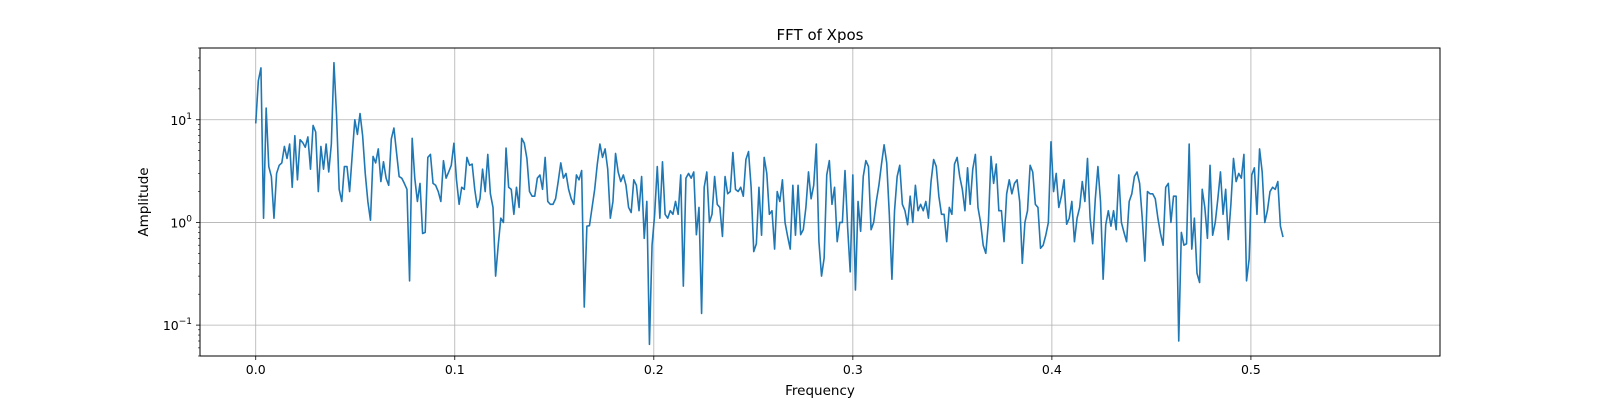 Image resolution: width=1600 pixels, height=400 pixels. Describe the element at coordinates (820, 35) in the screenshot. I see `chart-title: FFT of Xpos` at that location.